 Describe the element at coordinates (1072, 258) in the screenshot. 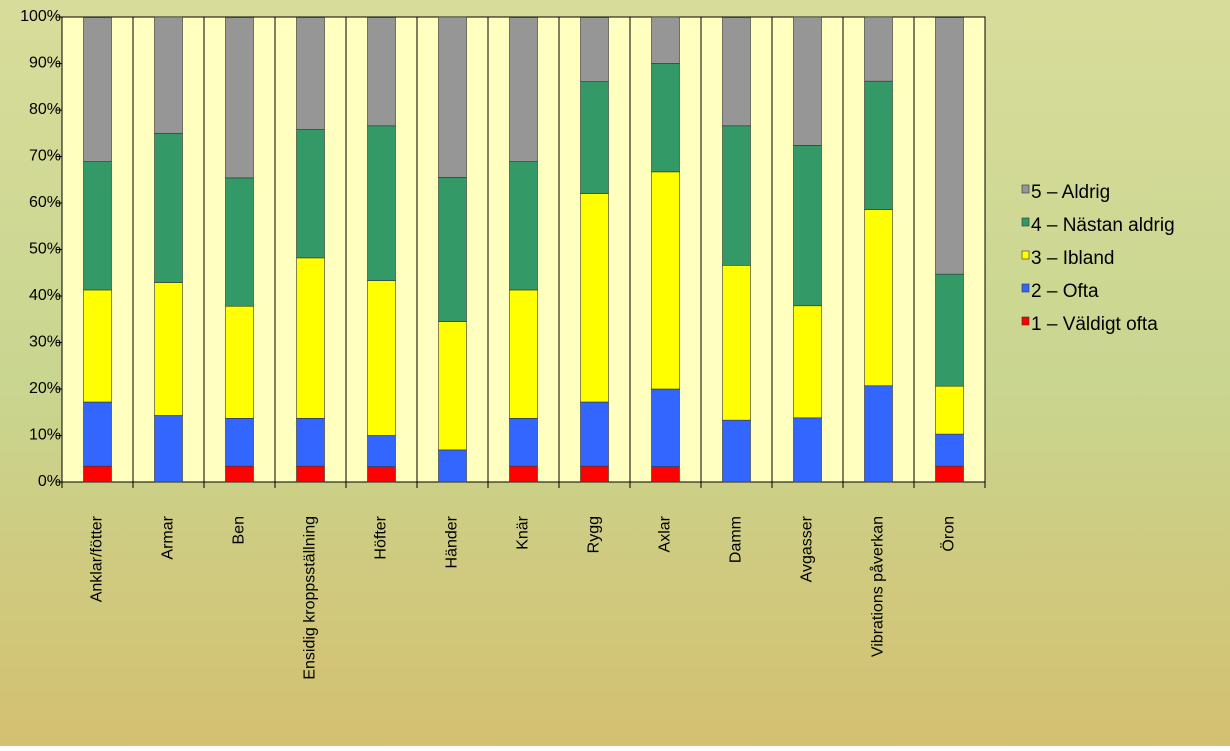

I see `legend-label: 3 – Ibland` at that location.